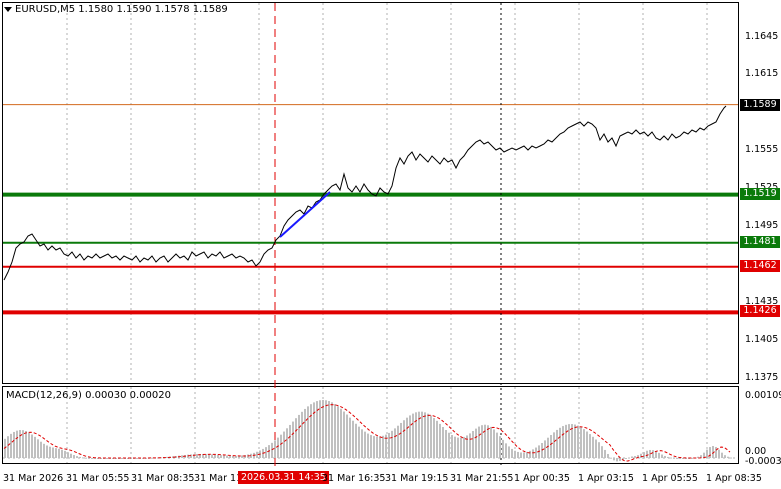 The height and width of the screenshot is (489, 781). Describe the element at coordinates (762, 225) in the screenshot. I see `price-axis-label: 1.1495` at that location.